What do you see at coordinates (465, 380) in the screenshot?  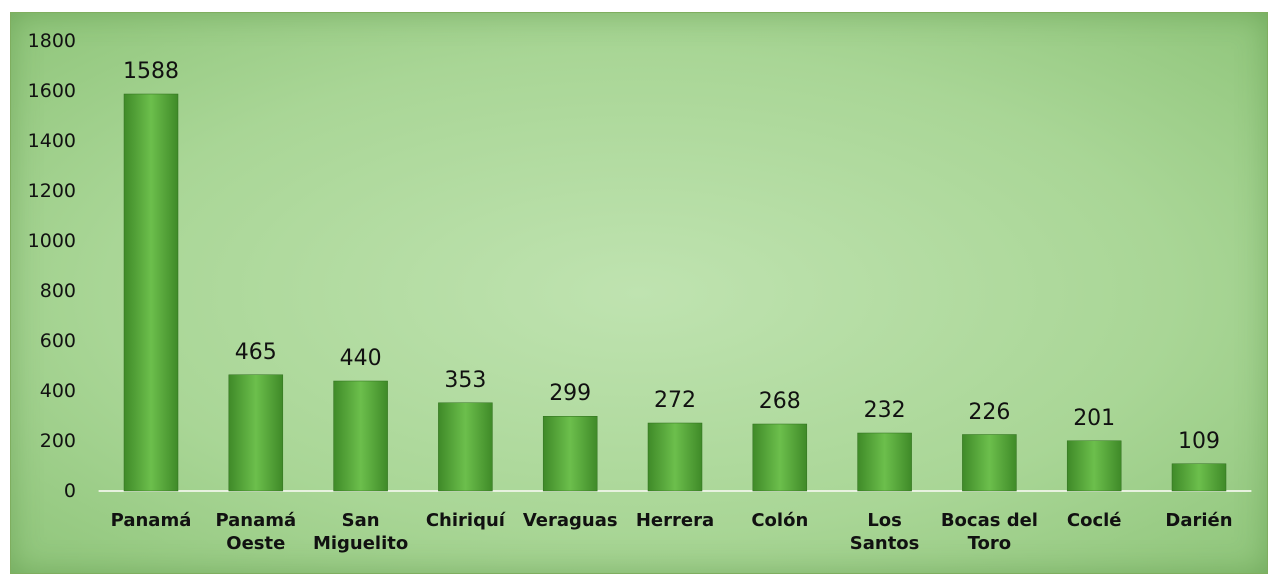 I see `value-label: 353` at bounding box center [465, 380].